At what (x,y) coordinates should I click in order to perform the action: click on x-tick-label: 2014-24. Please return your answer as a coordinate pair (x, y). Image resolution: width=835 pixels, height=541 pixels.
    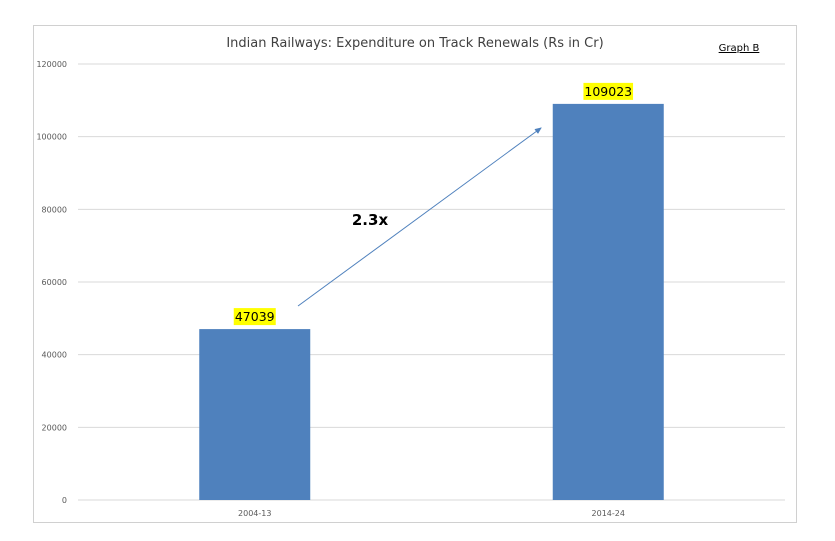
    Looking at the image, I should click on (608, 513).